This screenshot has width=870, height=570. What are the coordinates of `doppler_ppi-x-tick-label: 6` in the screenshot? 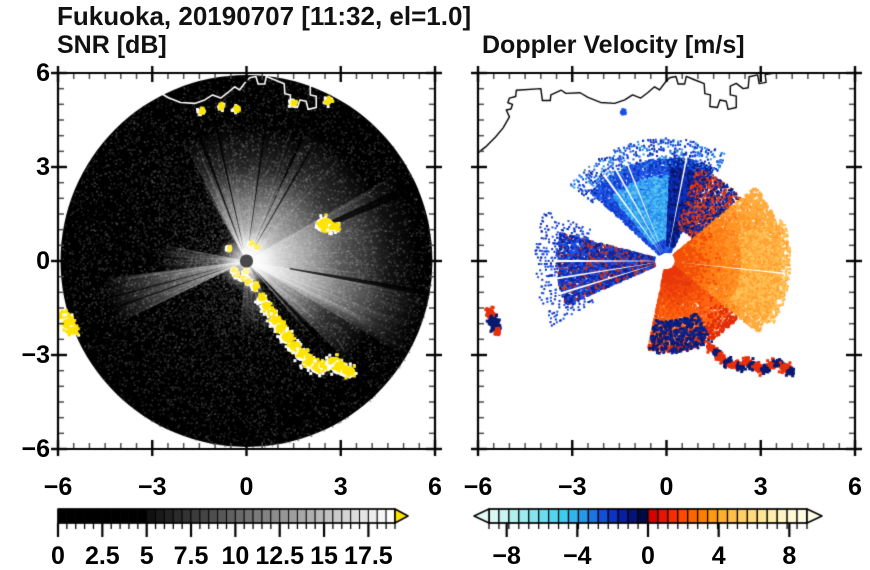 It's located at (855, 487).